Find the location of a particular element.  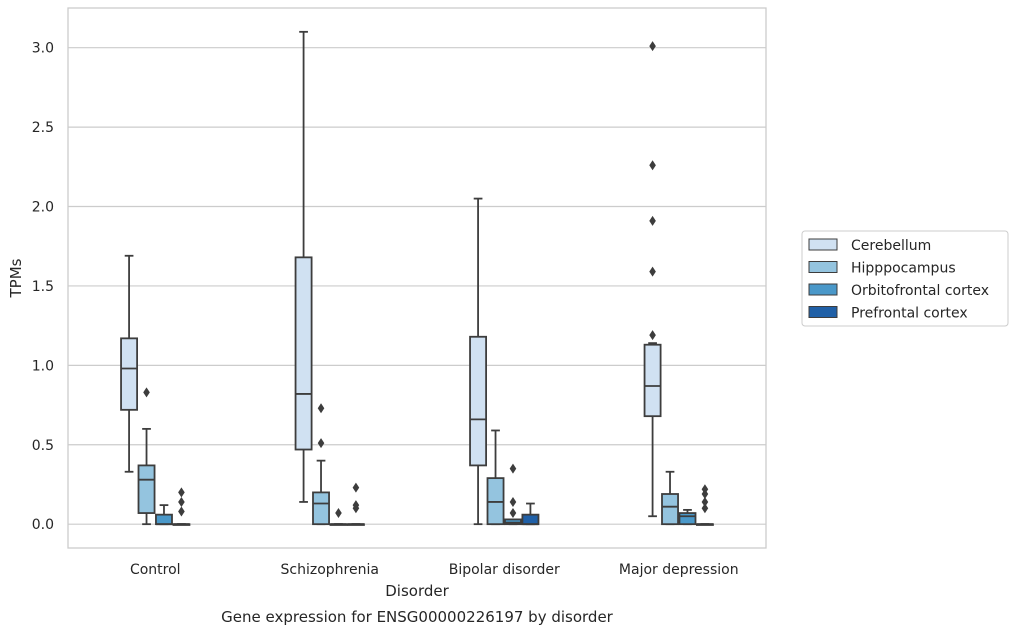

legend-label: Orbitofrontal cortex is located at coordinates (920, 291).